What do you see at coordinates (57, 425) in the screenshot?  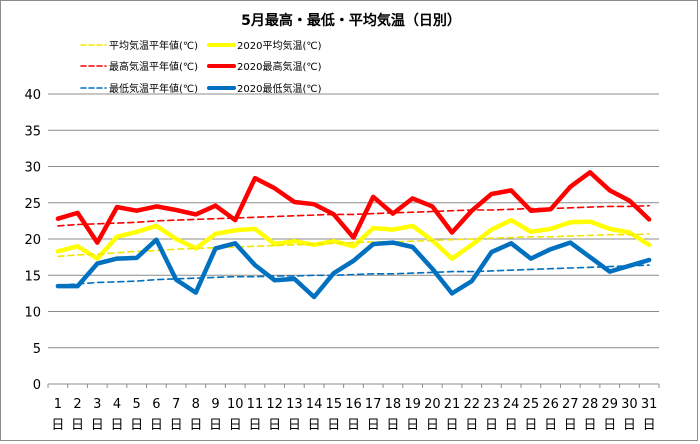 I see `x-tick-unit-1: 日` at bounding box center [57, 425].